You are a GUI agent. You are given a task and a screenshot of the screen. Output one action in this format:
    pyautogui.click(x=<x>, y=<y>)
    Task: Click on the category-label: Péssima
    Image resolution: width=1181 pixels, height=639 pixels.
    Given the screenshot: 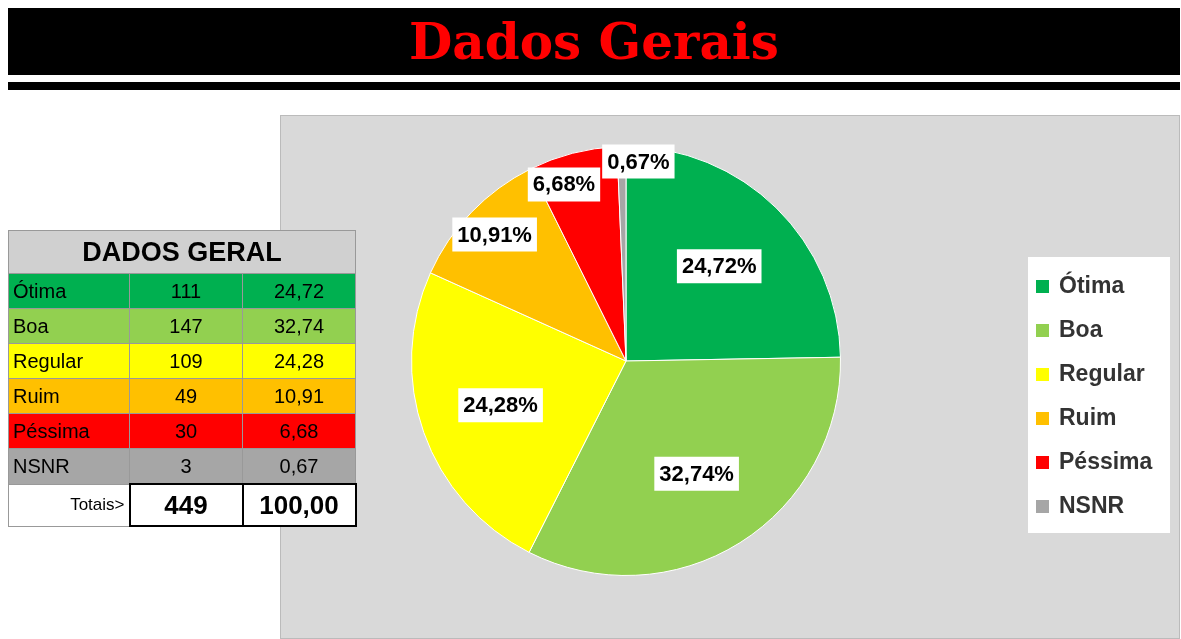 What is the action you would take?
    pyautogui.click(x=69, y=431)
    